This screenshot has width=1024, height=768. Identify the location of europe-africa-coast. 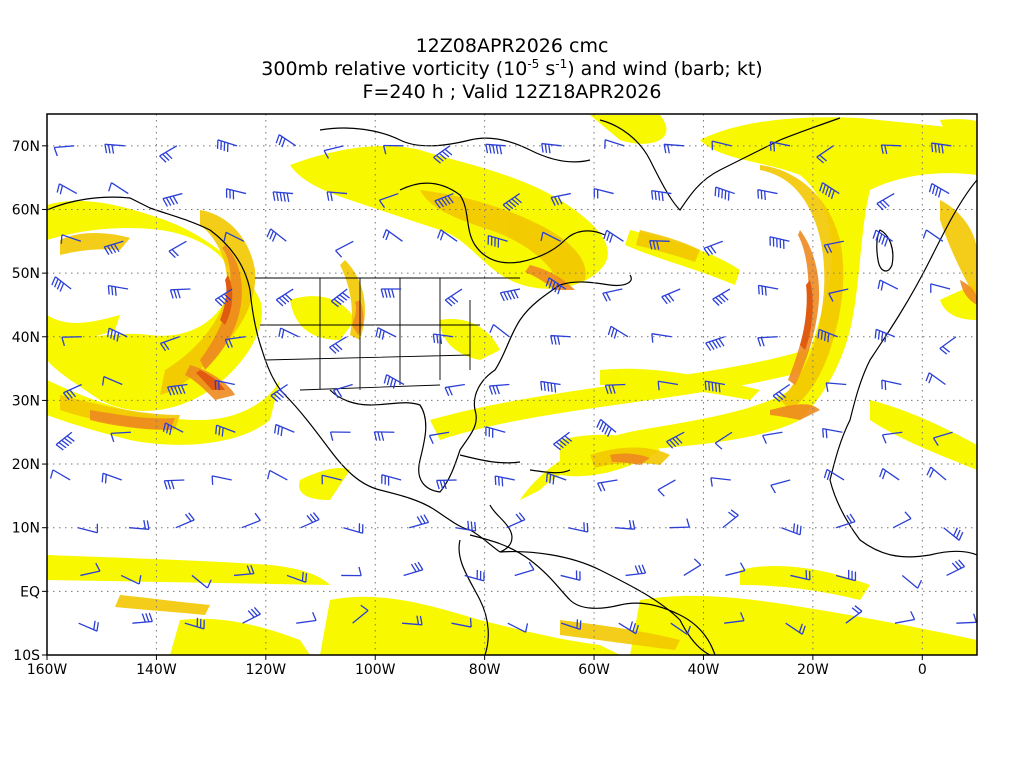
(903, 368).